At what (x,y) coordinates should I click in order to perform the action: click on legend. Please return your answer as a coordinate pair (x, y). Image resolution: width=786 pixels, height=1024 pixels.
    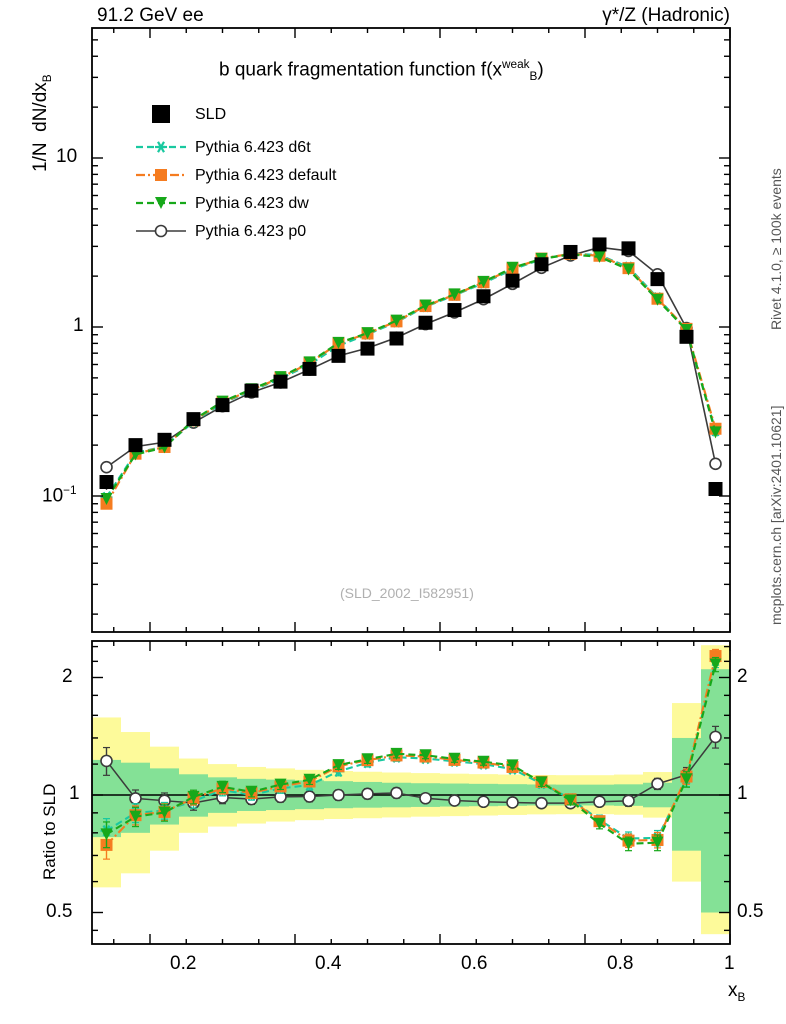
    Looking at the image, I should click on (161, 171).